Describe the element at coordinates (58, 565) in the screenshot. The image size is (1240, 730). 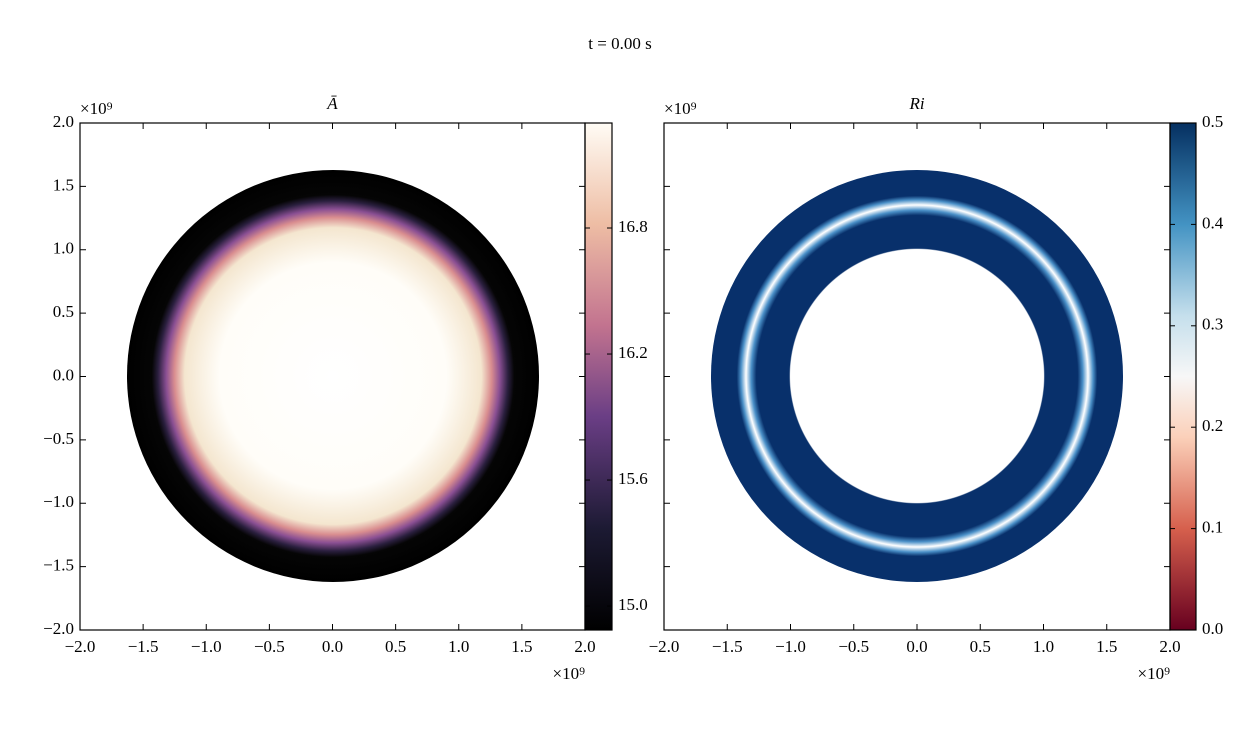
I see `y-tick-label: −1.5` at that location.